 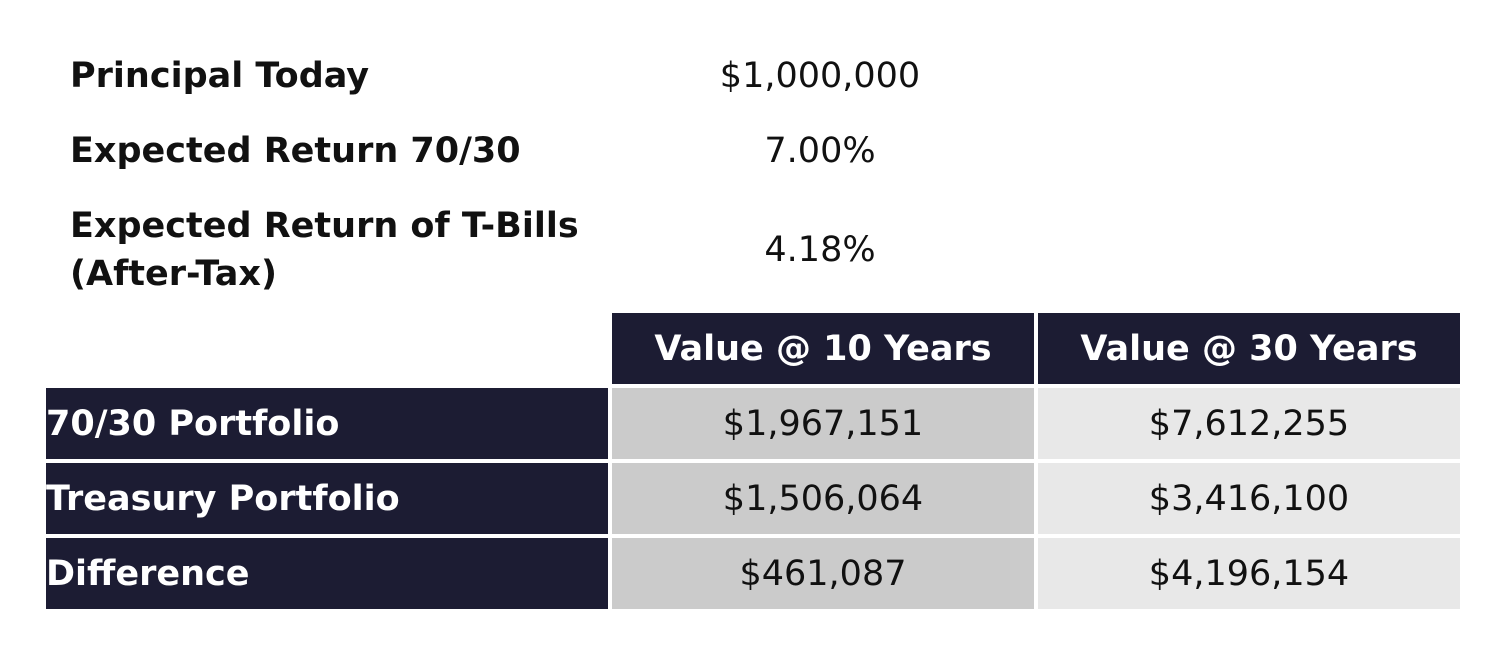 What do you see at coordinates (820, 250) in the screenshot?
I see `return-tbills-value: 4.18%` at bounding box center [820, 250].